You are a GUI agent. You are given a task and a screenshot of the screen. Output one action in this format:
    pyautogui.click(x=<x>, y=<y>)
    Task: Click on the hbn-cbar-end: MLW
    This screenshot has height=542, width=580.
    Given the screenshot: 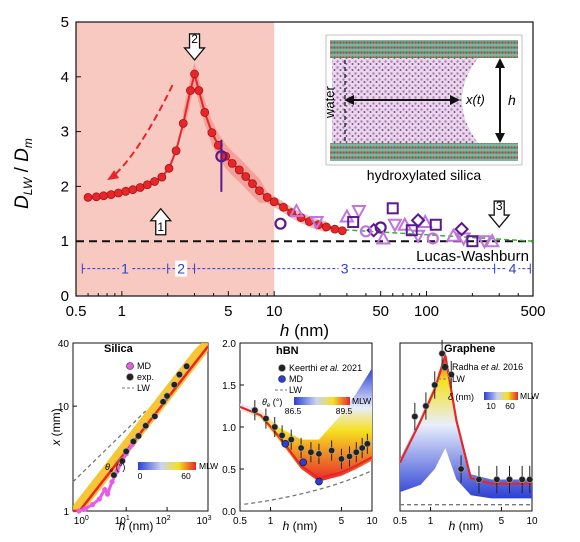 What is the action you would take?
    pyautogui.click(x=361, y=401)
    